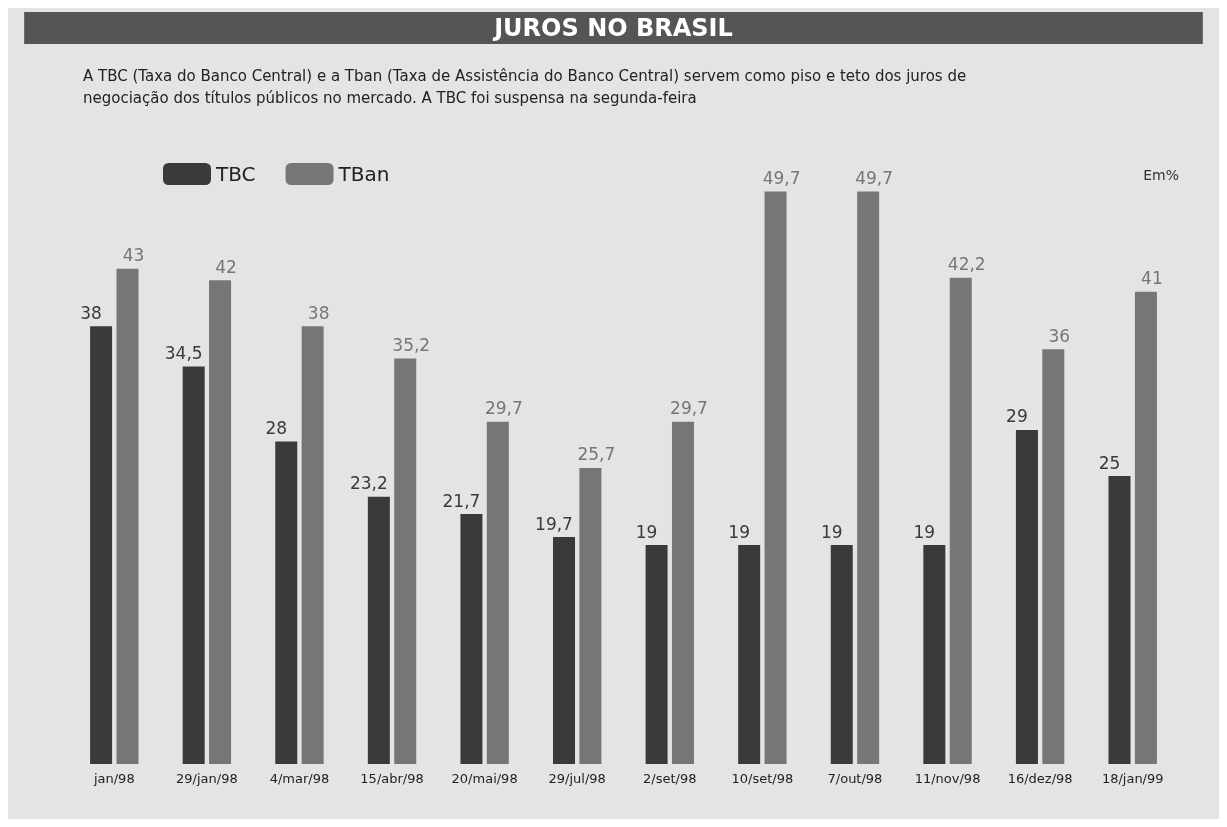 The width and height of the screenshot is (1227, 827). What do you see at coordinates (1132, 778) in the screenshot?
I see `x-tick-label: 18/jan/99` at bounding box center [1132, 778].